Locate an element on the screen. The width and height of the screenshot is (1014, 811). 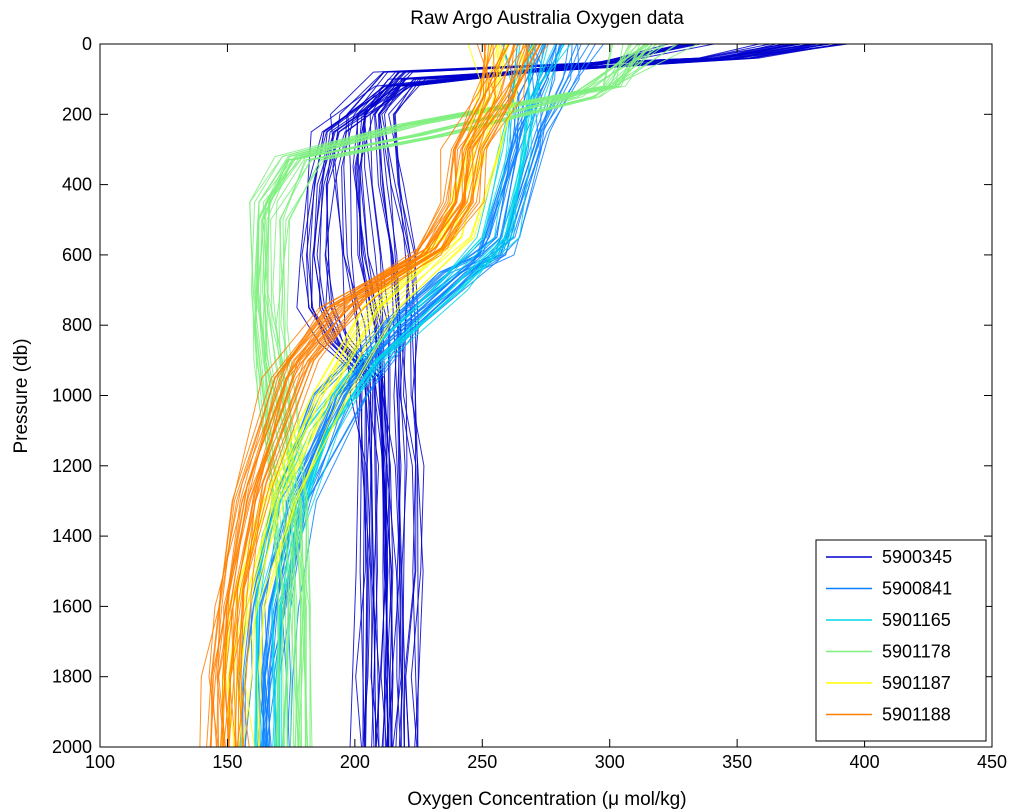
legend-box is located at coordinates (901, 640).